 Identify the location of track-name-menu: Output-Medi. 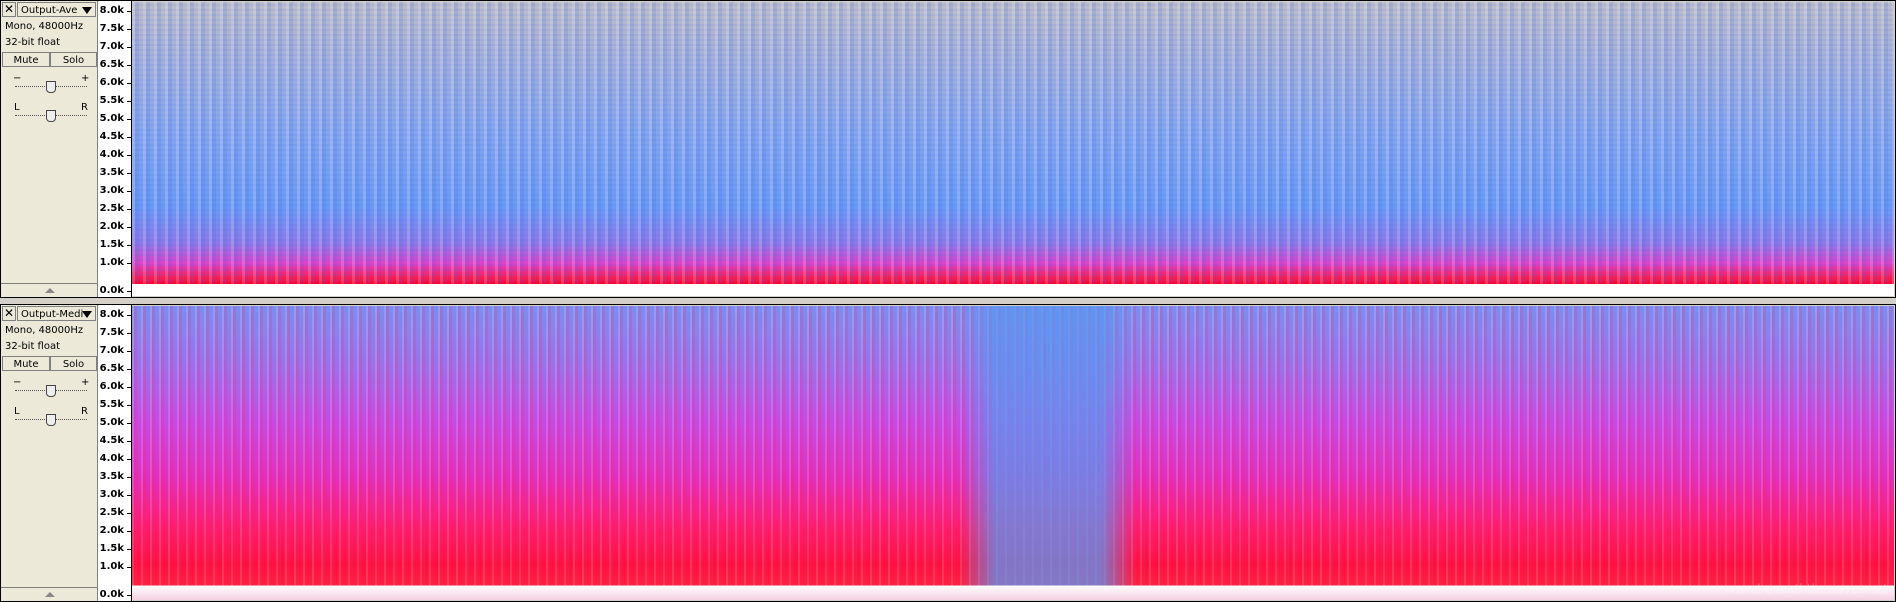
(56, 313).